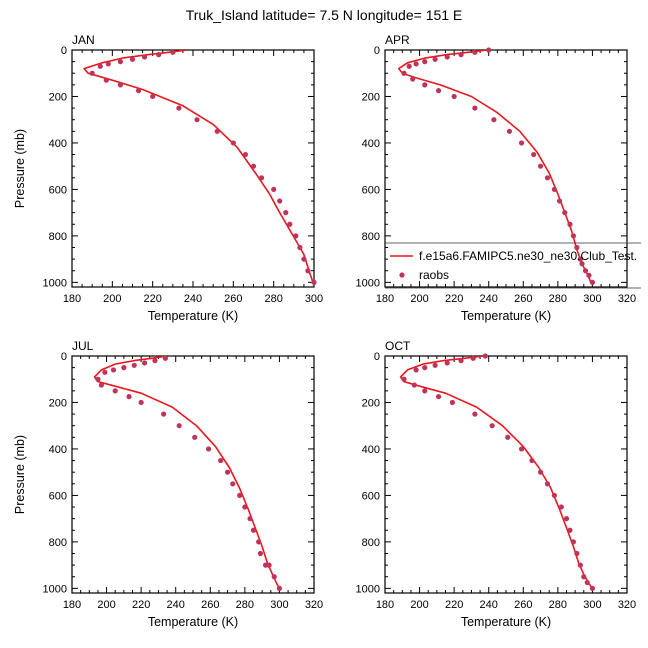 Image resolution: width=648 pixels, height=648 pixels. What do you see at coordinates (83, 346) in the screenshot?
I see `panel-label: JUL` at bounding box center [83, 346].